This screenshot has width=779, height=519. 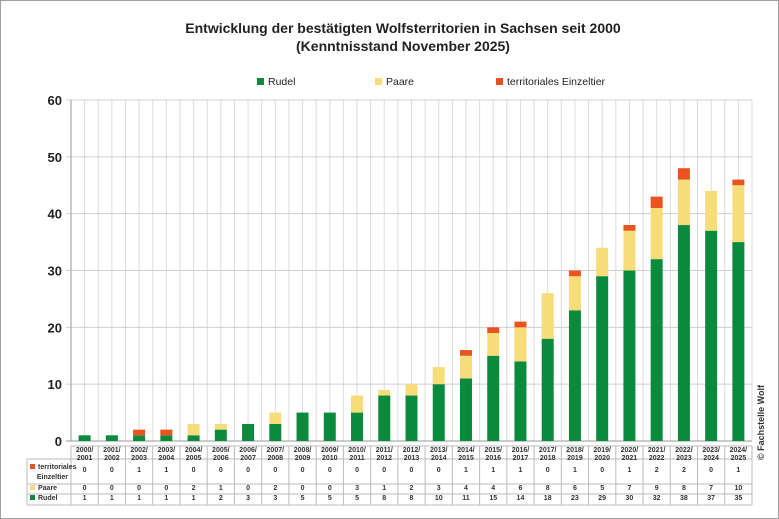 What do you see at coordinates (439, 450) in the screenshot?
I see `x-tick-label: 2013/` at bounding box center [439, 450].